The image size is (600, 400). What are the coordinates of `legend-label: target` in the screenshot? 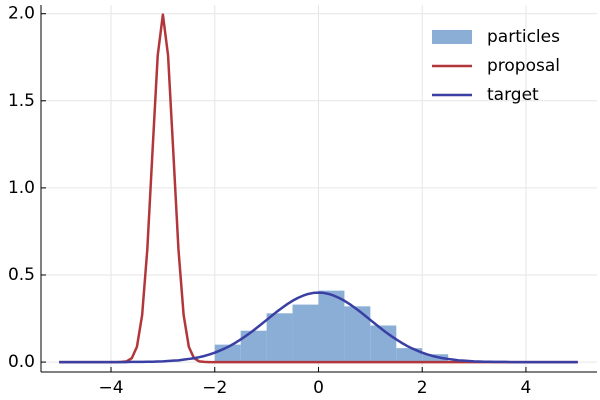 It's located at (513, 95).